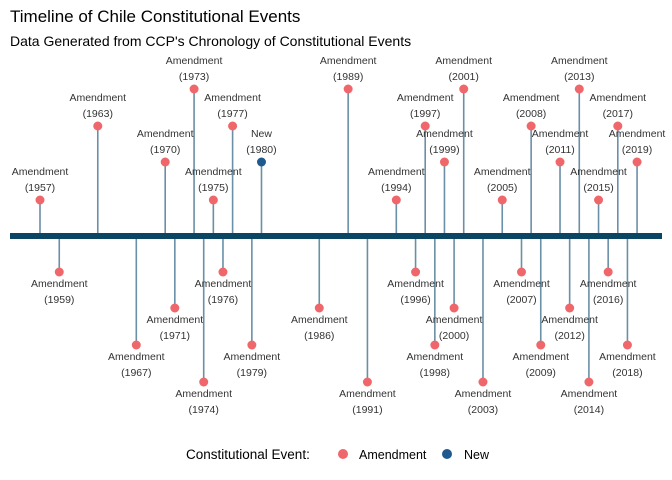 This screenshot has height=480, width=672. I want to click on chart-title: Timeline of Chile Constitutional Events, so click(155, 16).